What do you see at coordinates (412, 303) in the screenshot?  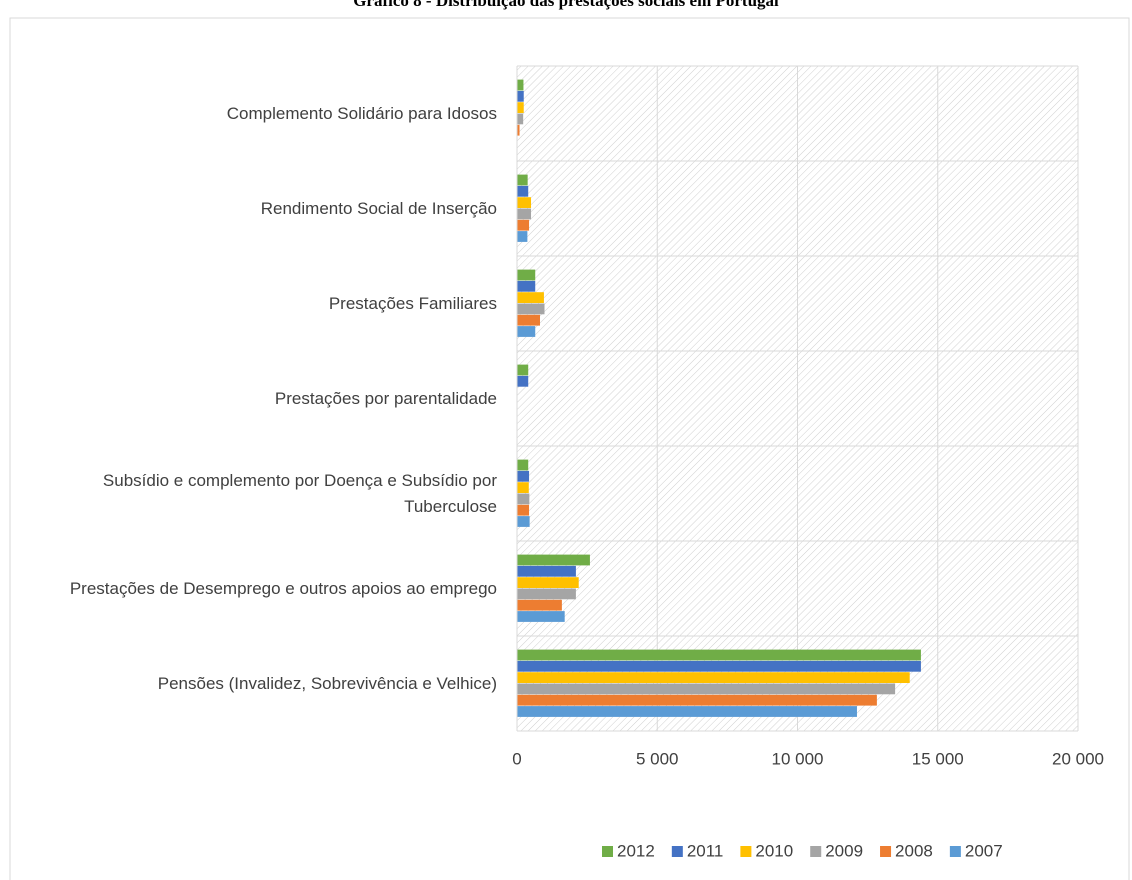 I see `category-label: Prestações Familiares` at bounding box center [412, 303].